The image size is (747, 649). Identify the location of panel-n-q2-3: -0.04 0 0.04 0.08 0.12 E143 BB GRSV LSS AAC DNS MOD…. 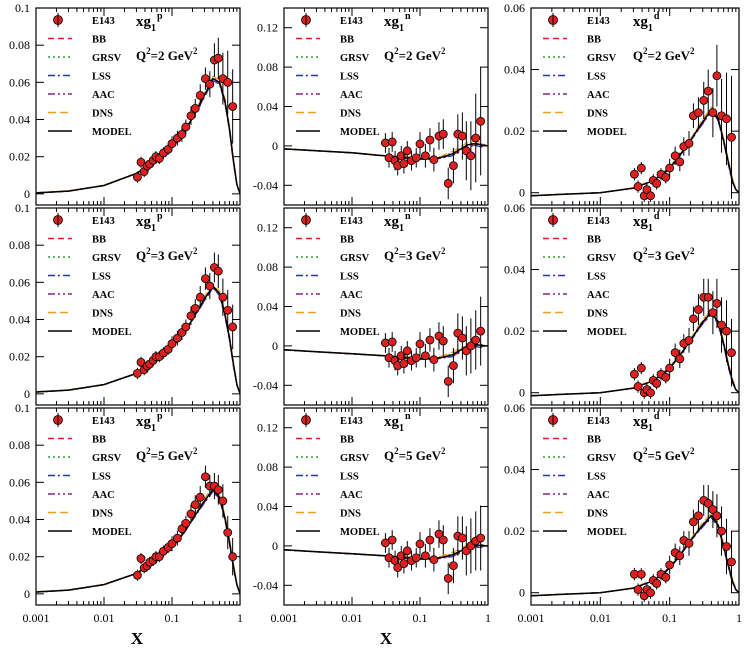
(371, 306).